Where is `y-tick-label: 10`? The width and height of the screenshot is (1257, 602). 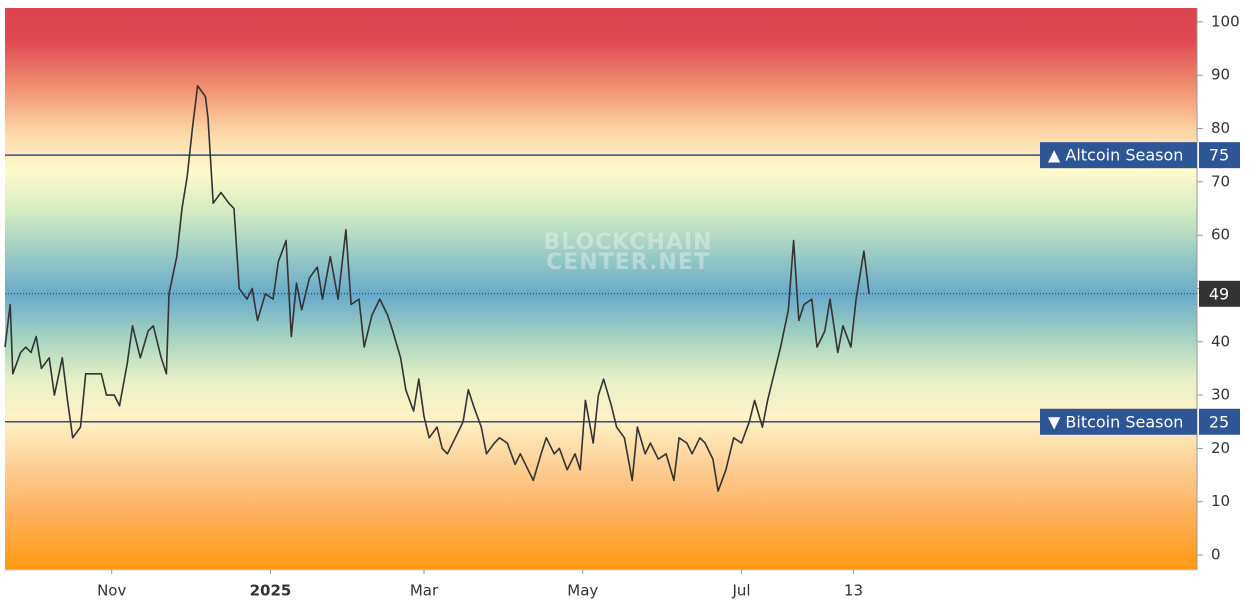 y-tick-label: 10 is located at coordinates (1220, 501).